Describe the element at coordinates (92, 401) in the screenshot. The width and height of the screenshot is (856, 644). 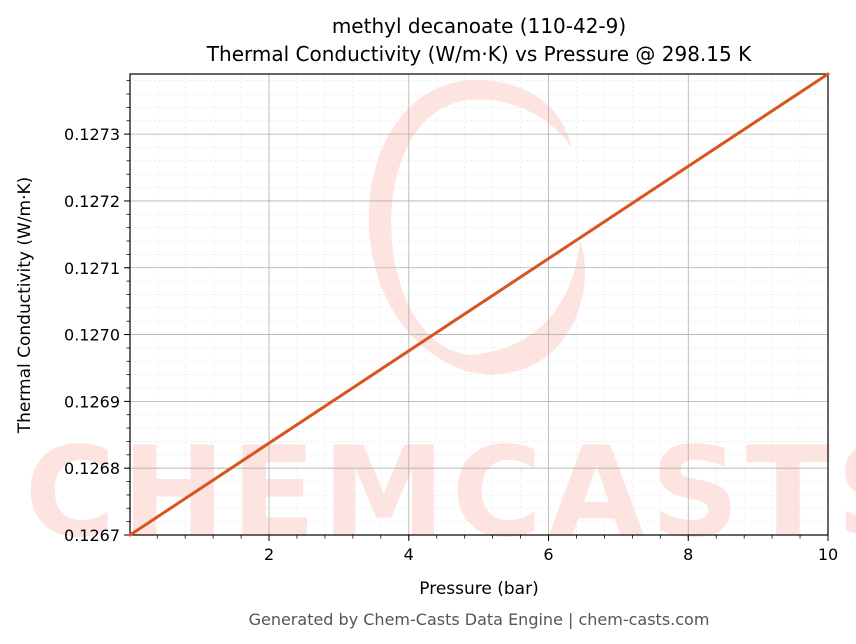
I see `y-tick-label: 0.1269` at that location.